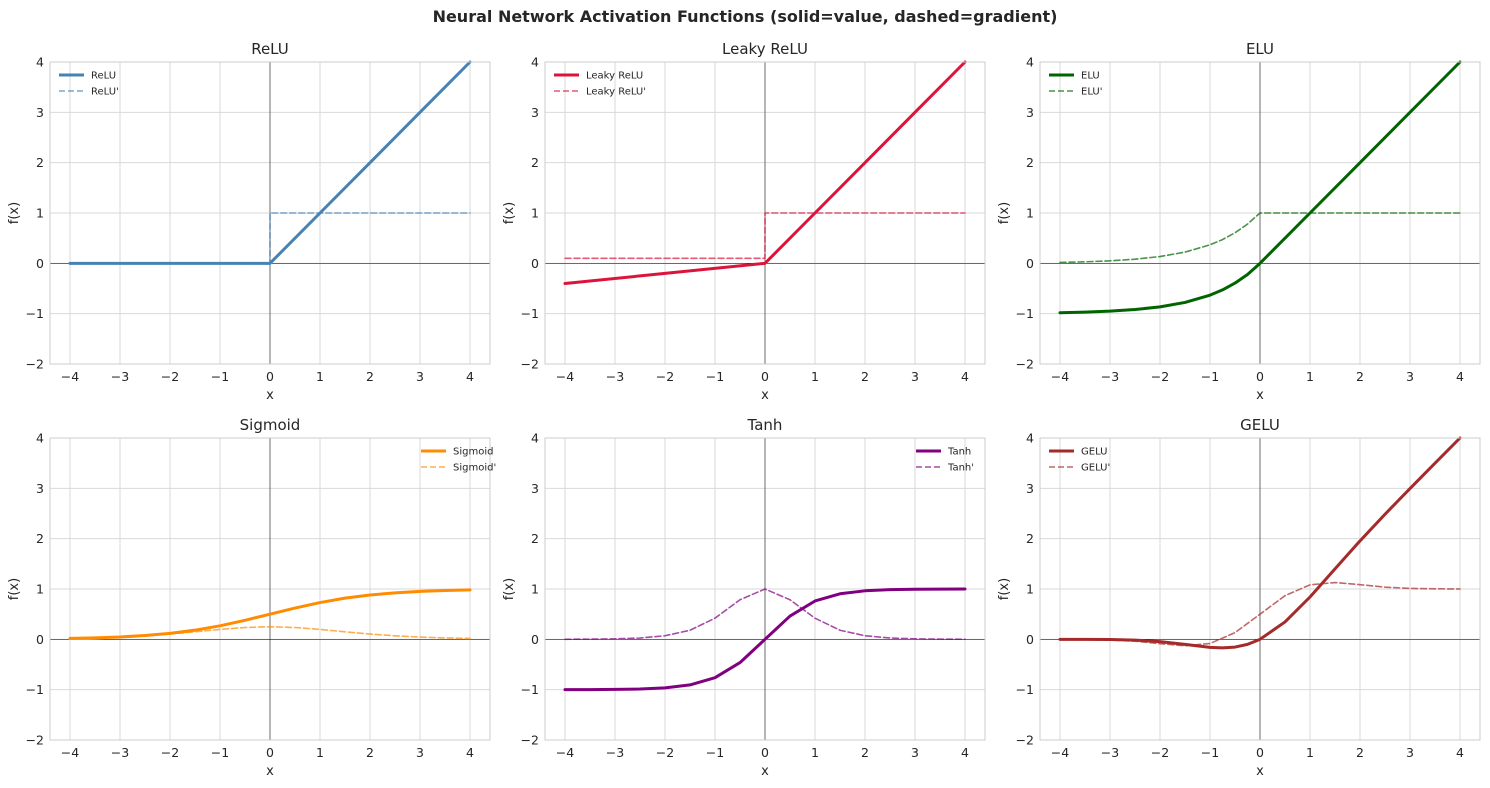 The image size is (1490, 788). I want to click on subplot-gelu: −4 −3 −2 −1 0 1 2 3 4 −2 −1 0 1 2 3 4 GELU x f(x) GELU GELU', so click(1239, 597).